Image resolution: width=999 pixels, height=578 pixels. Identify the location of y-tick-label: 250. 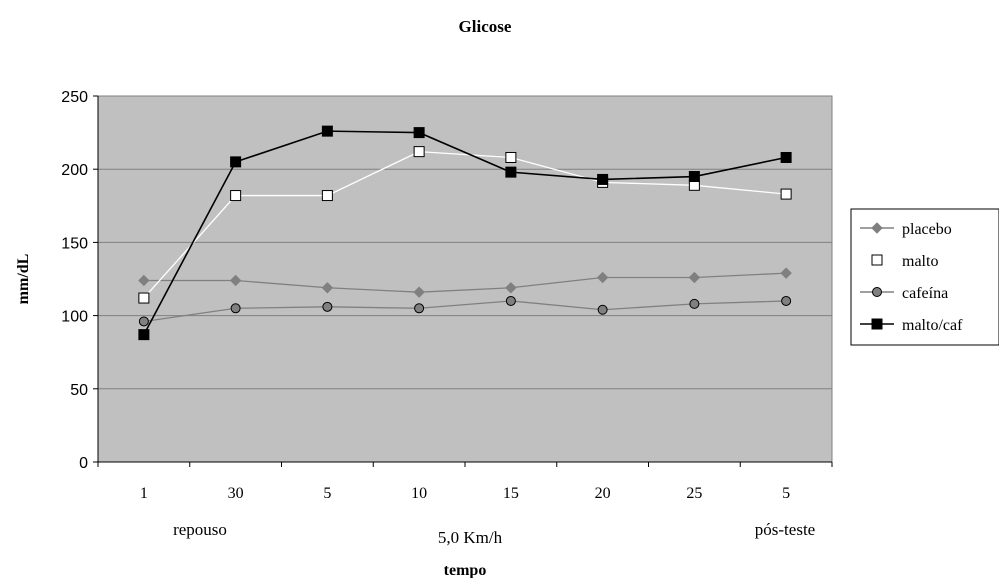
(74, 97).